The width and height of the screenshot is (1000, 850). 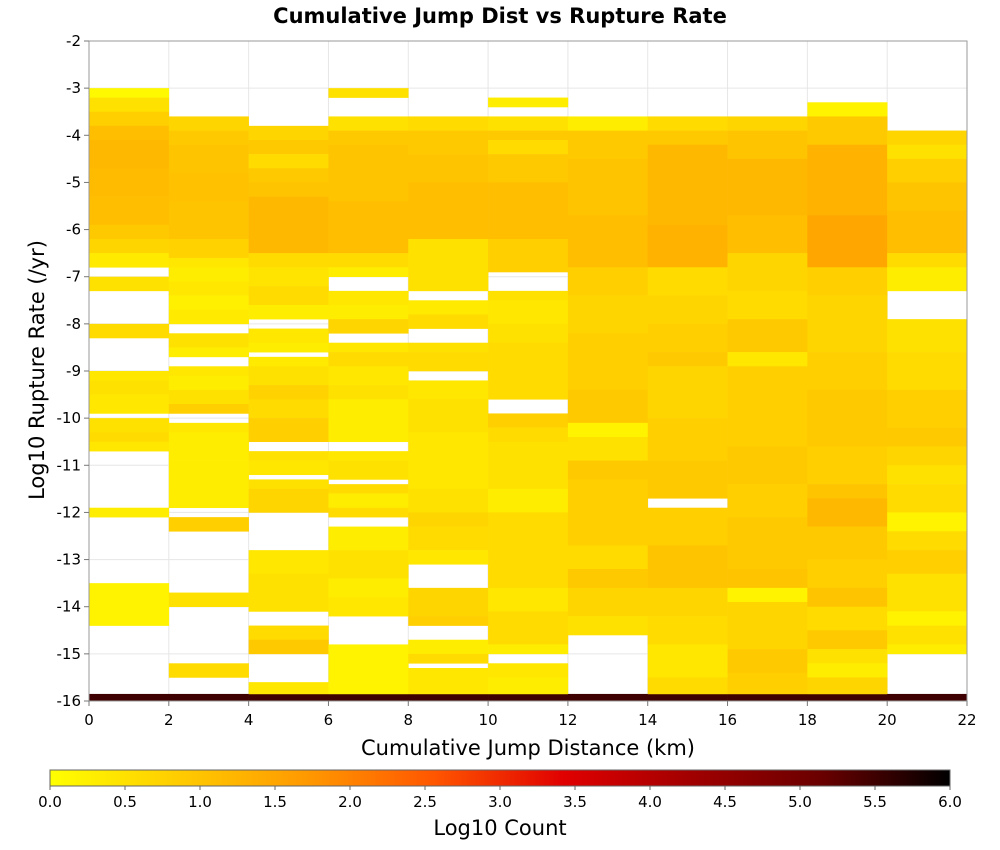 What do you see at coordinates (647, 720) in the screenshot?
I see `x-tick-label: 14` at bounding box center [647, 720].